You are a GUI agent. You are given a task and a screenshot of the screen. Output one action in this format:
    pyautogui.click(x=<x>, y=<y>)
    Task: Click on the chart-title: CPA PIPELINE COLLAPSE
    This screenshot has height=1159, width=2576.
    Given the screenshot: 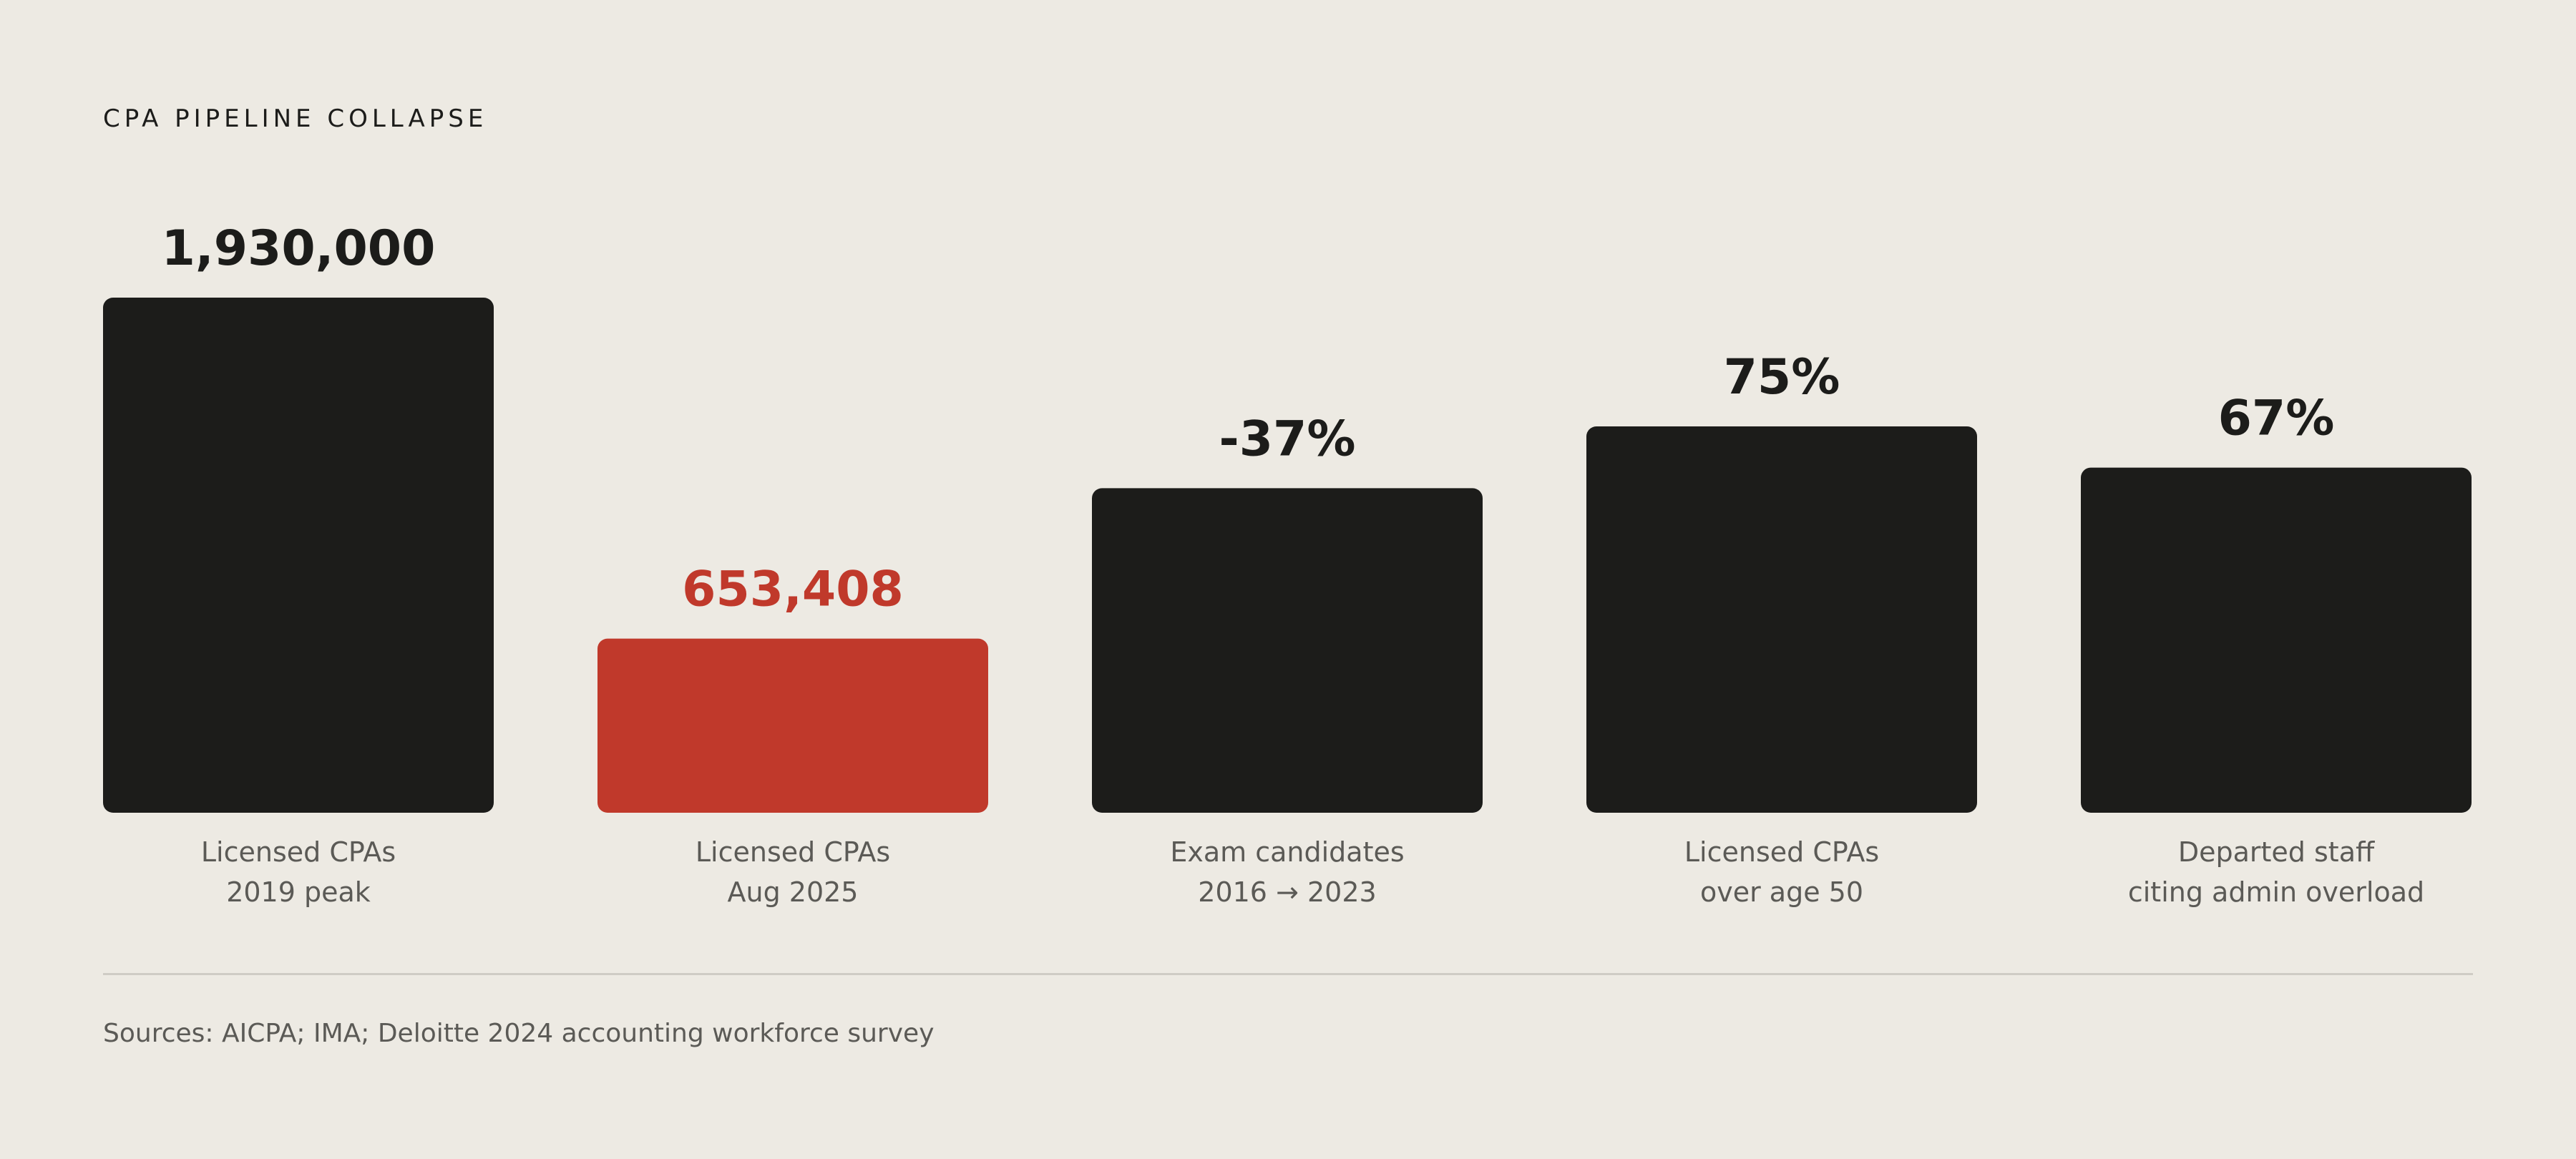 What is the action you would take?
    pyautogui.click(x=295, y=118)
    